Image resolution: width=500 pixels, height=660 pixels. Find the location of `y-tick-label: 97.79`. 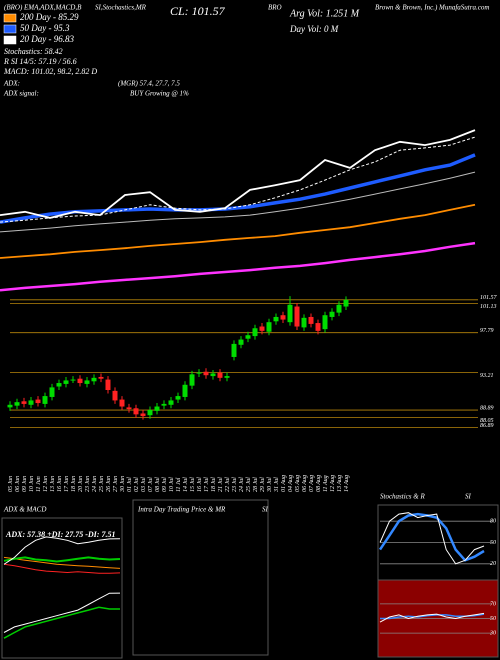

y-tick-label: 97.79 is located at coordinates (487, 331).